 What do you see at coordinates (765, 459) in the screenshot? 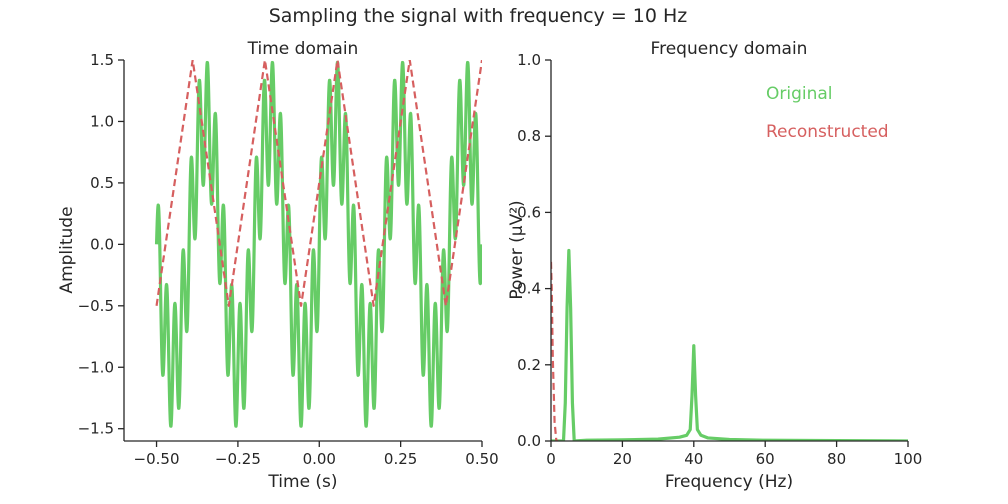
I see `frequency-domain-xtick-label: 60` at bounding box center [765, 459].